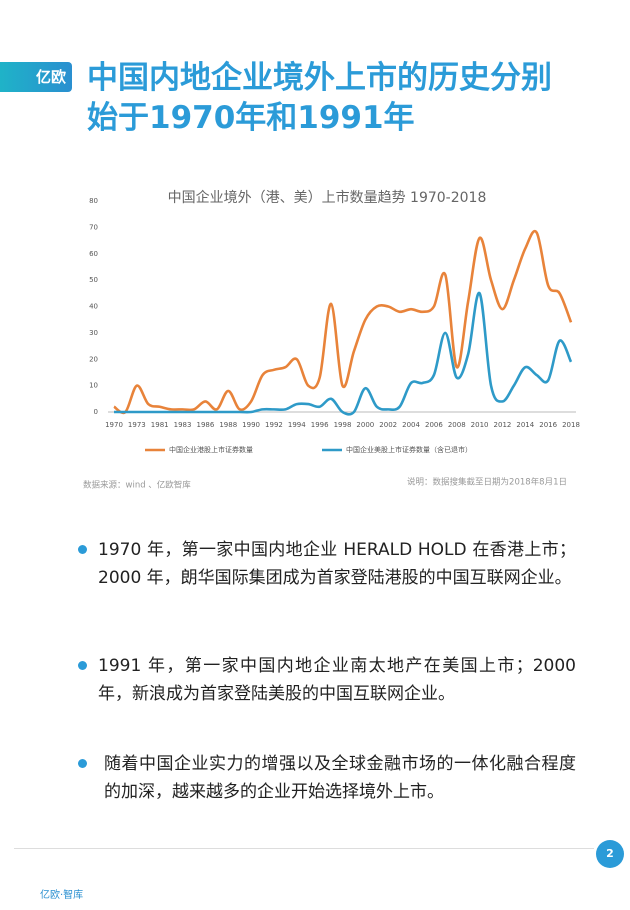  What do you see at coordinates (320, 425) in the screenshot?
I see `x-tick-label: 1996` at bounding box center [320, 425].